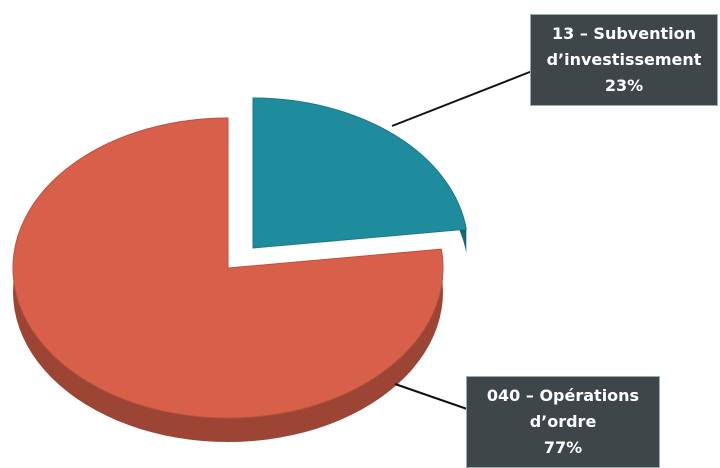 This screenshot has height=468, width=720. What do you see at coordinates (563, 408) in the screenshot?
I see `category-label: 040 – Opérations d’ordre` at bounding box center [563, 408].